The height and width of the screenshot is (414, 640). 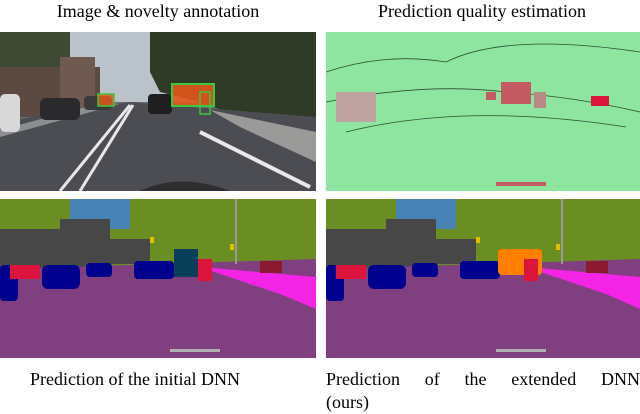 I want to click on panel-title-quality-estimation: Prediction quality estimation, so click(x=482, y=11).